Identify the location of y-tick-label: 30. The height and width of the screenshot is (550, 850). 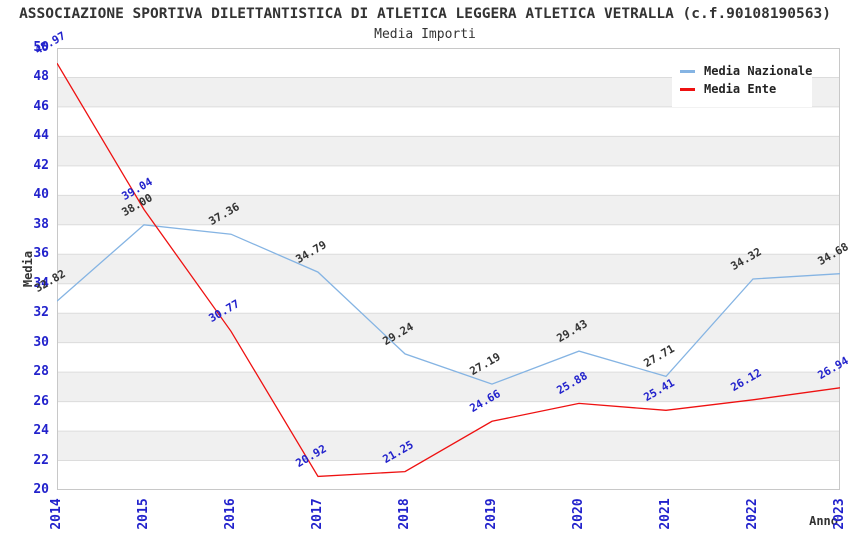
(41, 342).